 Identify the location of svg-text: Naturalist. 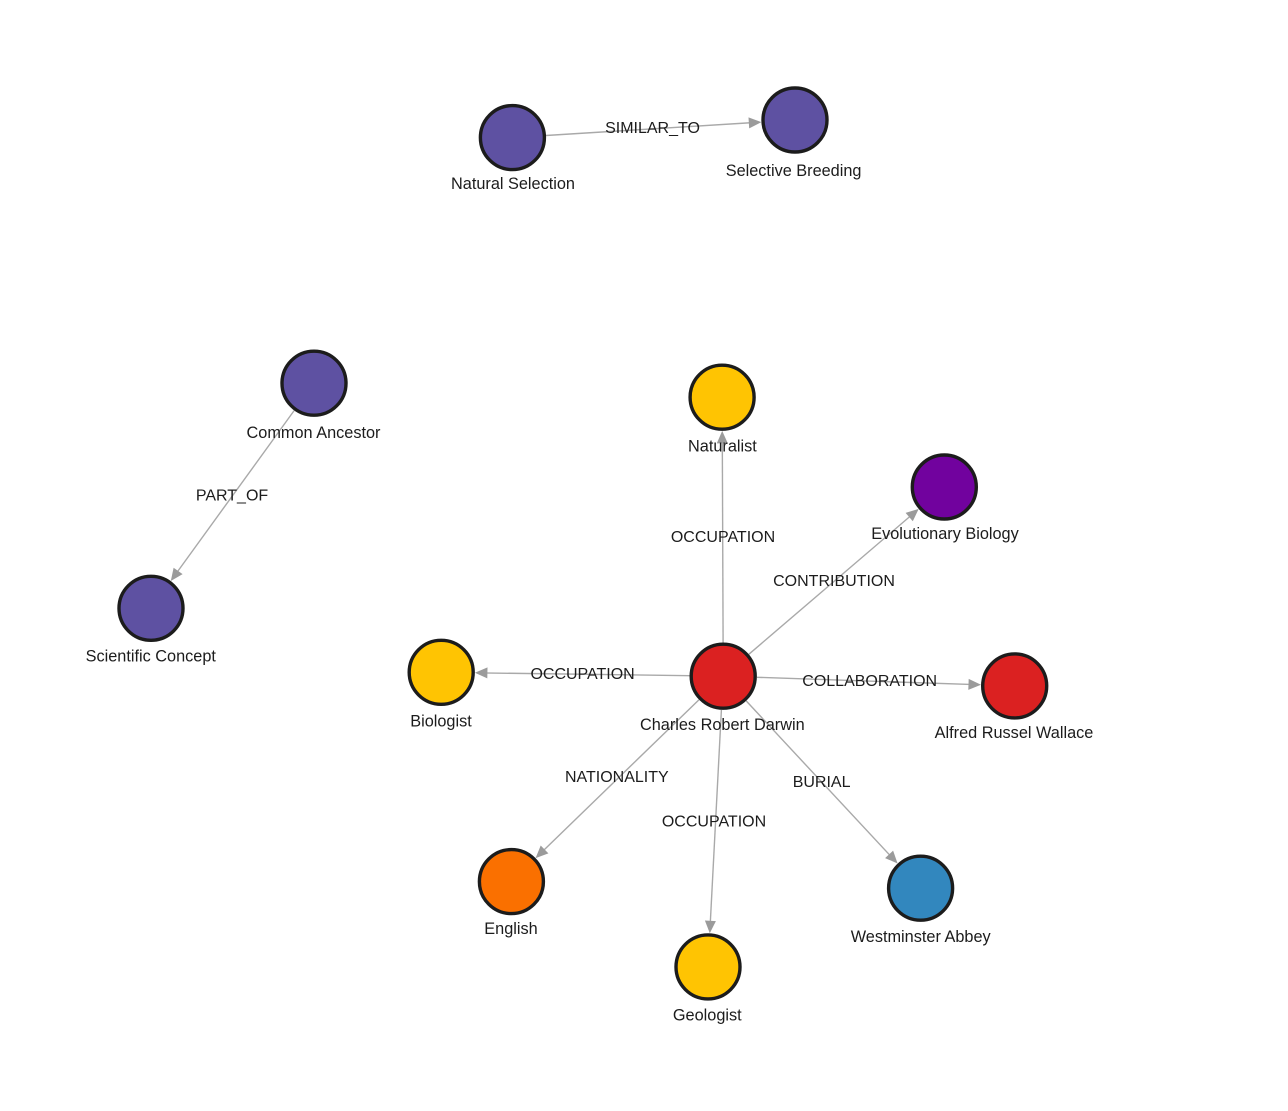
(722, 446).